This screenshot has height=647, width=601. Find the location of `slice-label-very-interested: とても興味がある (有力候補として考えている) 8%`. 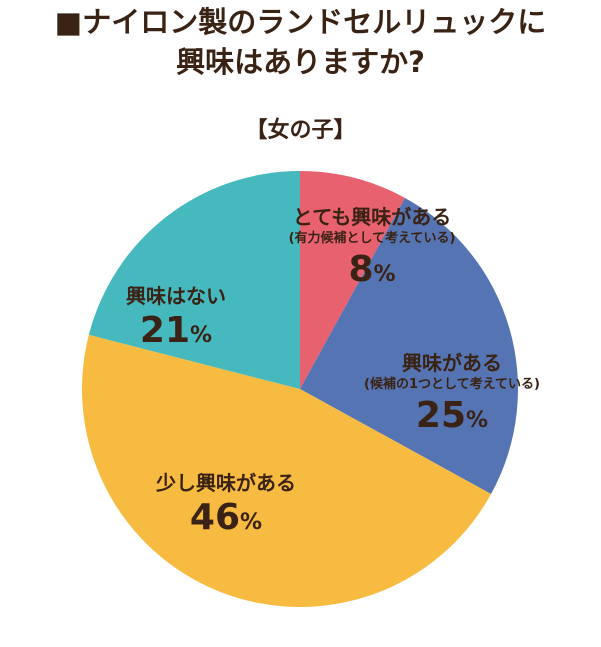

slice-label-very-interested: とても興味がある (有力候補として考えている) 8% is located at coordinates (372, 250).